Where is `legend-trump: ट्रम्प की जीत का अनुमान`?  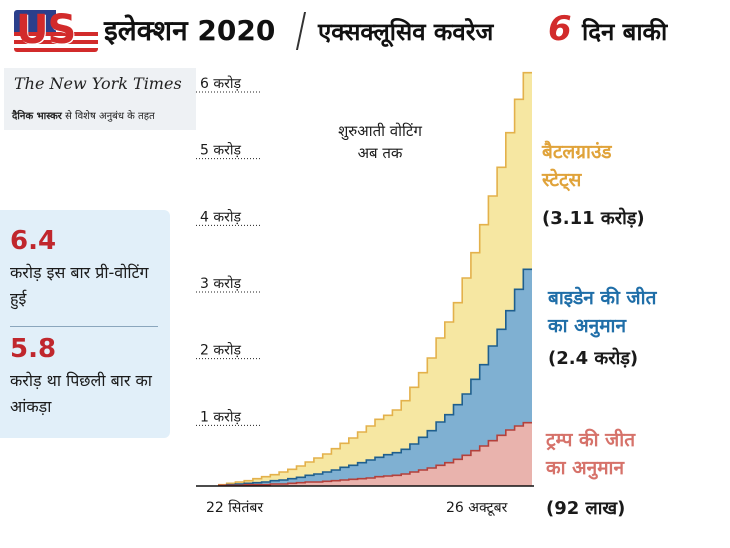
legend-trump: ट्रम्प की जीत का अनुमान is located at coordinates (590, 454).